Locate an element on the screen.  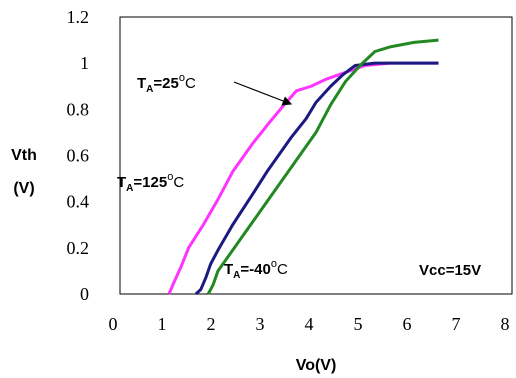
annotation-vcc: Vcc=15V is located at coordinates (450, 270).